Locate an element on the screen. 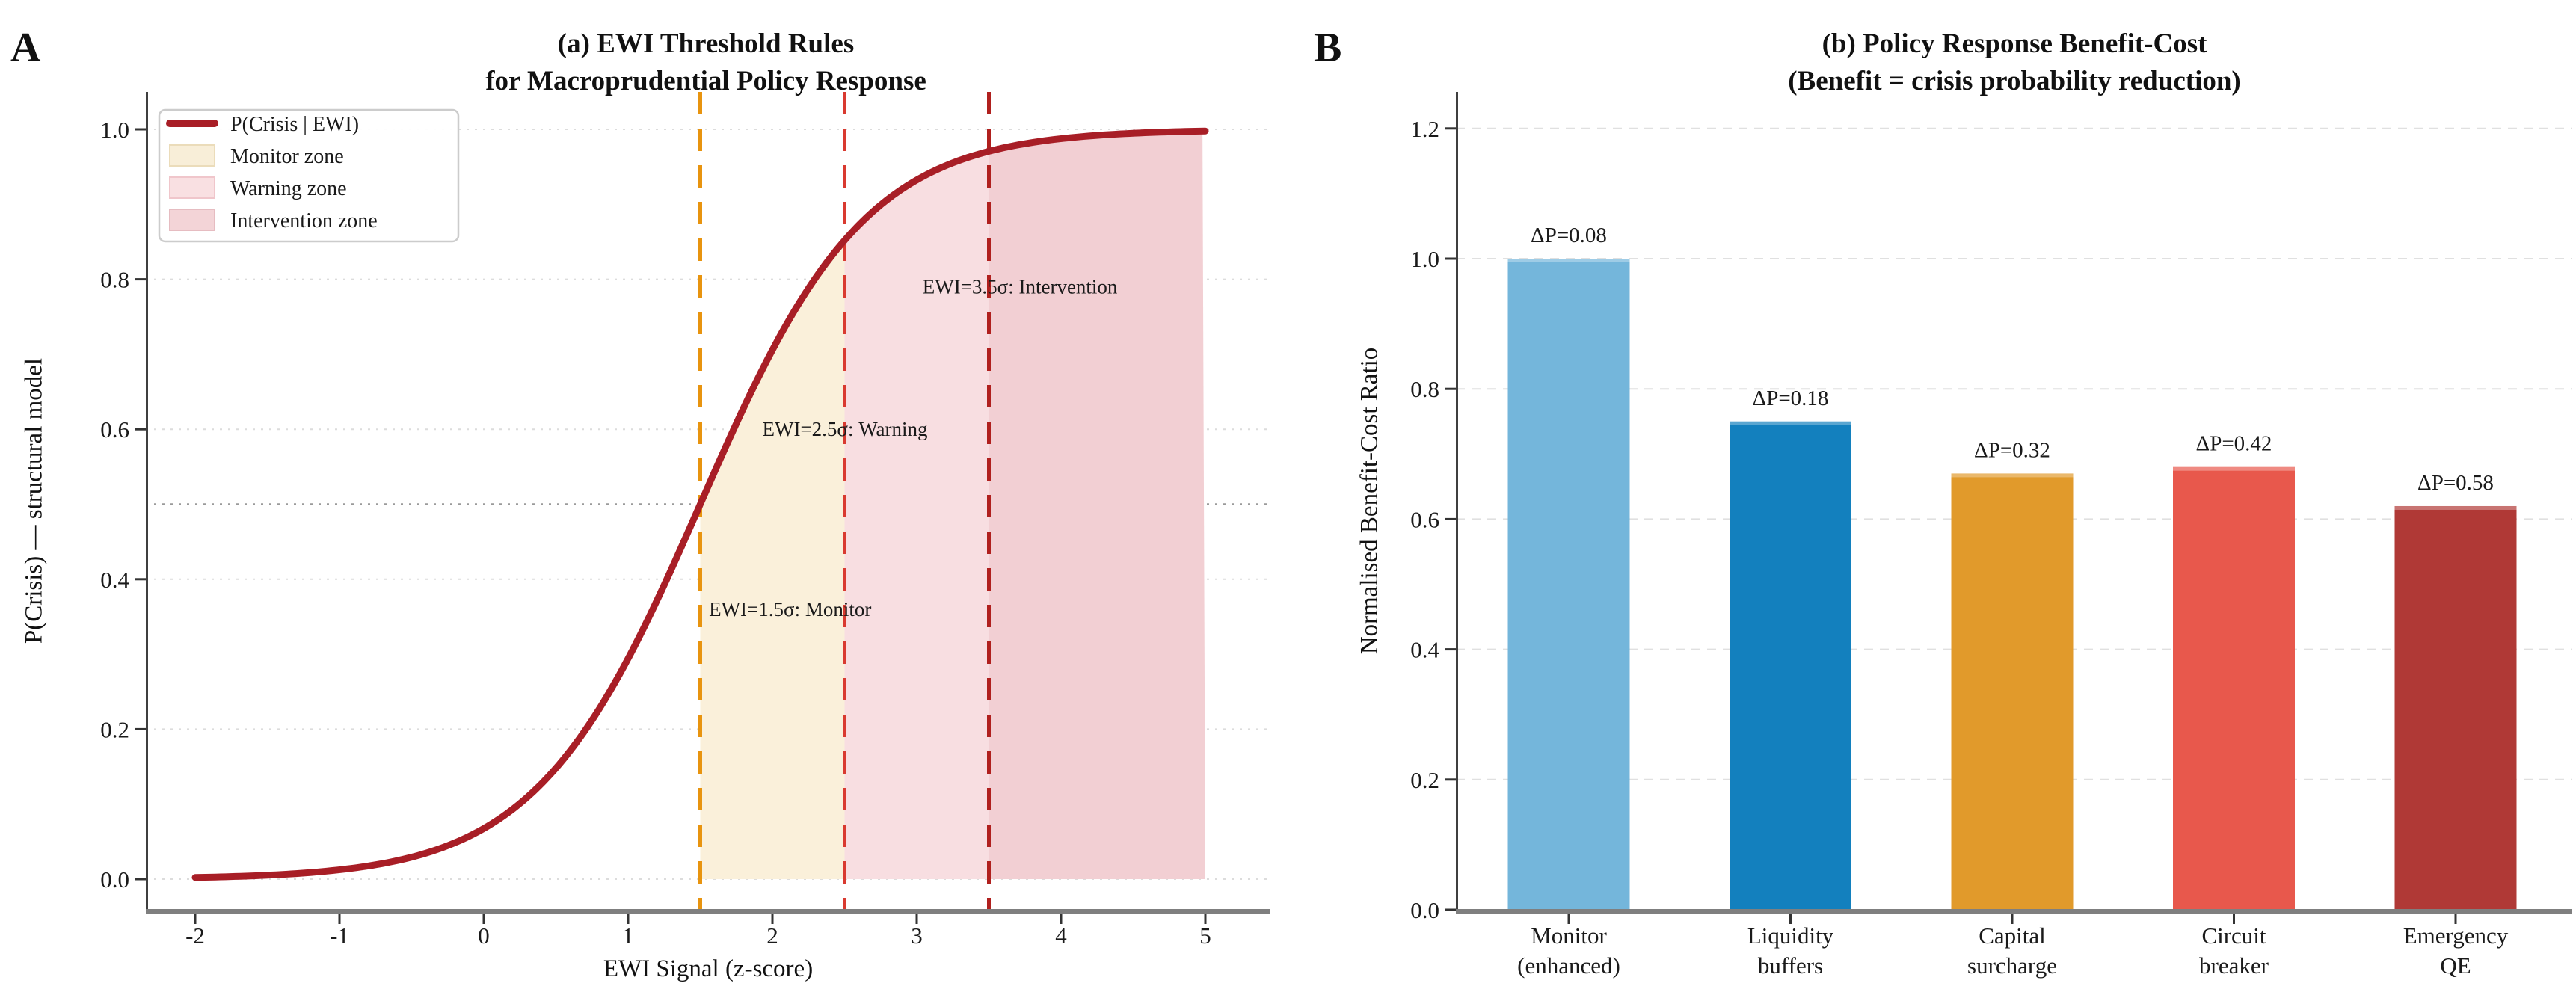 This screenshot has width=2576, height=1001. panel-a-xtick-label: -2 is located at coordinates (195, 936).